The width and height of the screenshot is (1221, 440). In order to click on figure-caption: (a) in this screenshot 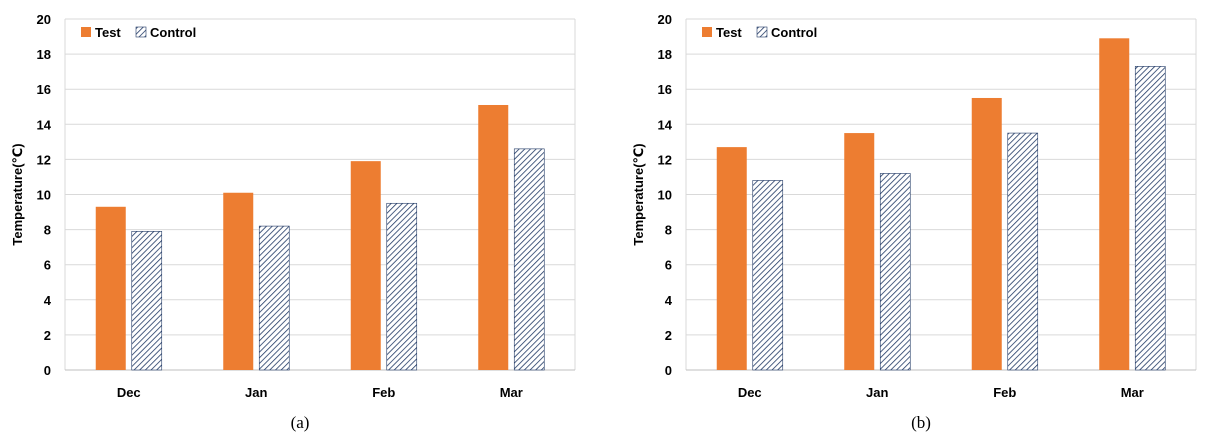, I will do `click(300, 422)`.